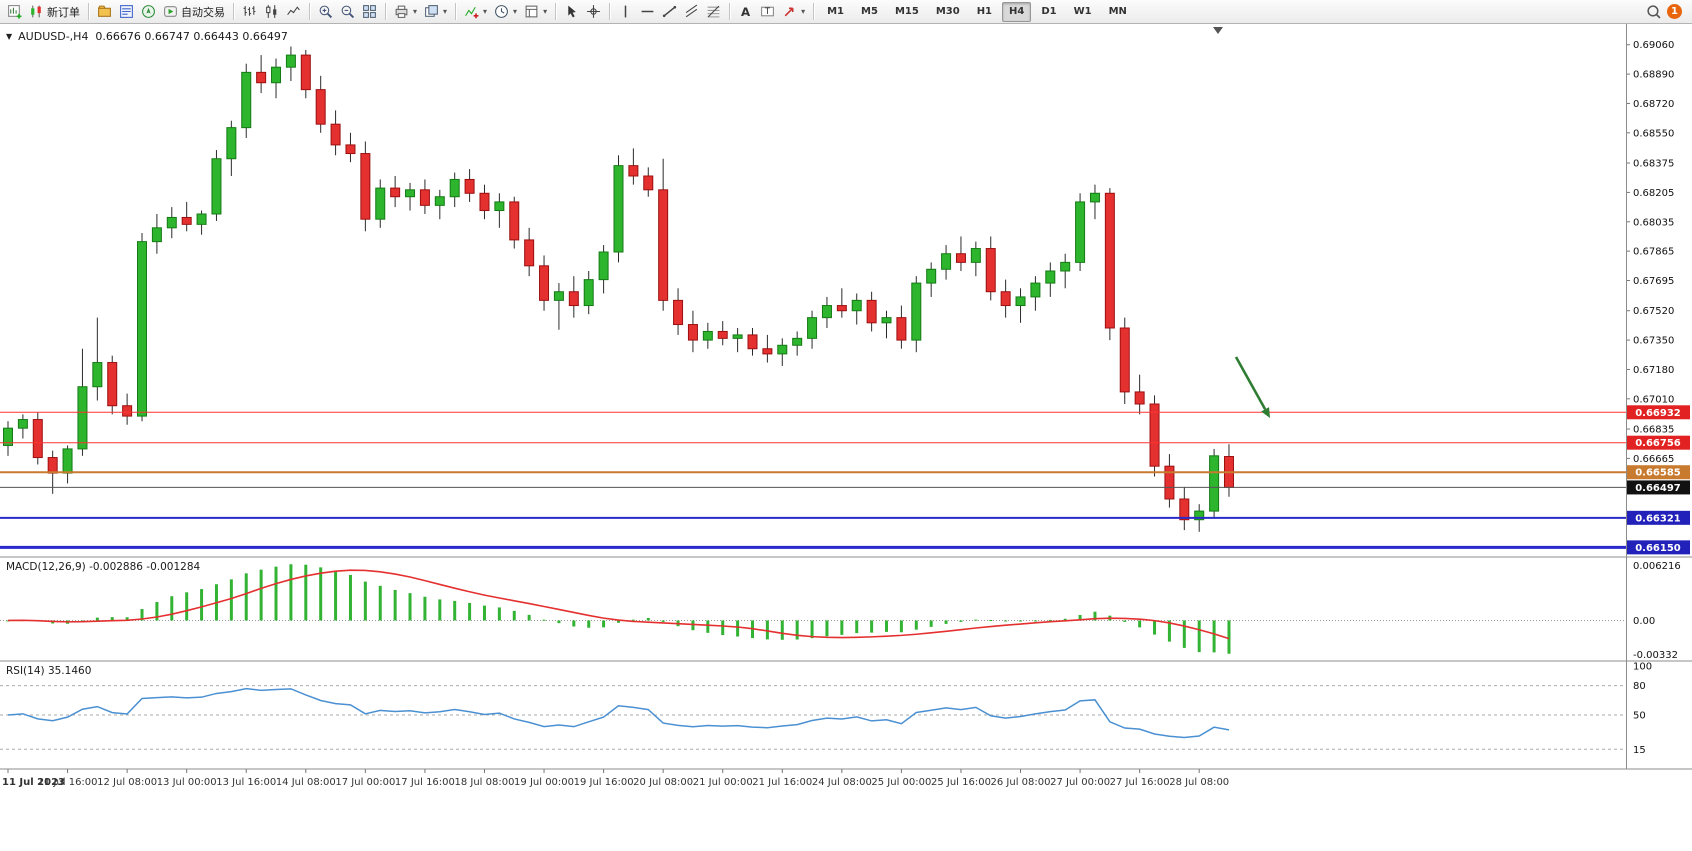 The image size is (1692, 851). I want to click on crosshair-button, so click(593, 12).